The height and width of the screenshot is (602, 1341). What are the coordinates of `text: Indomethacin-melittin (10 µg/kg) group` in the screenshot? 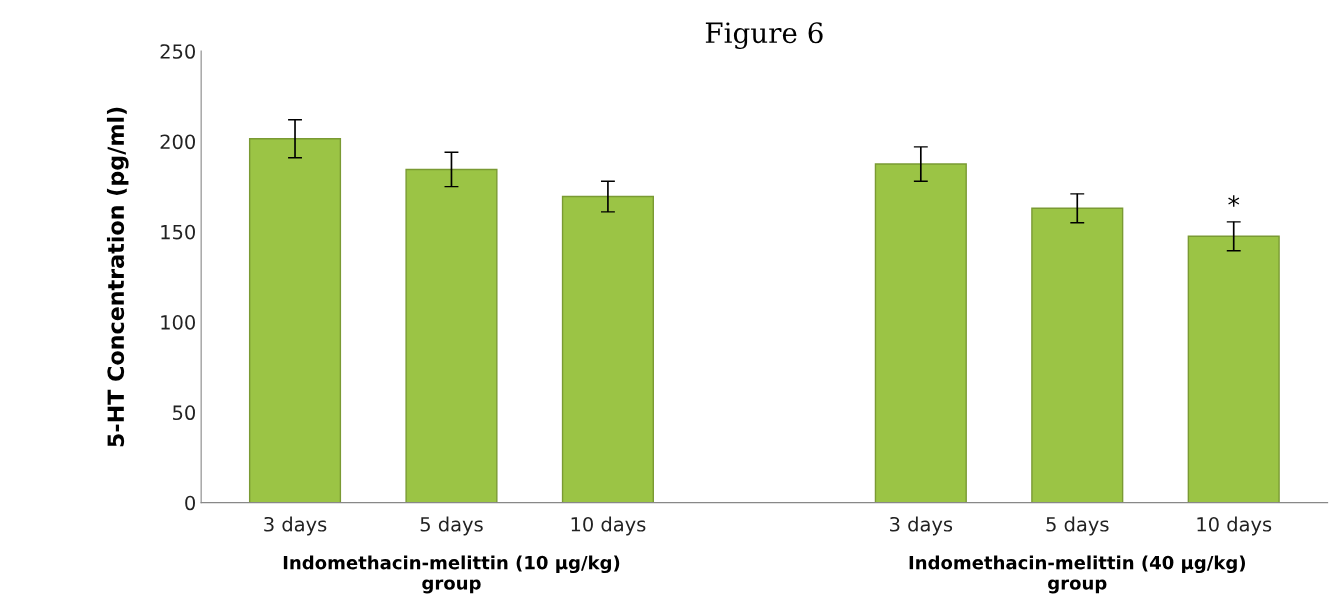 It's located at (451, 574).